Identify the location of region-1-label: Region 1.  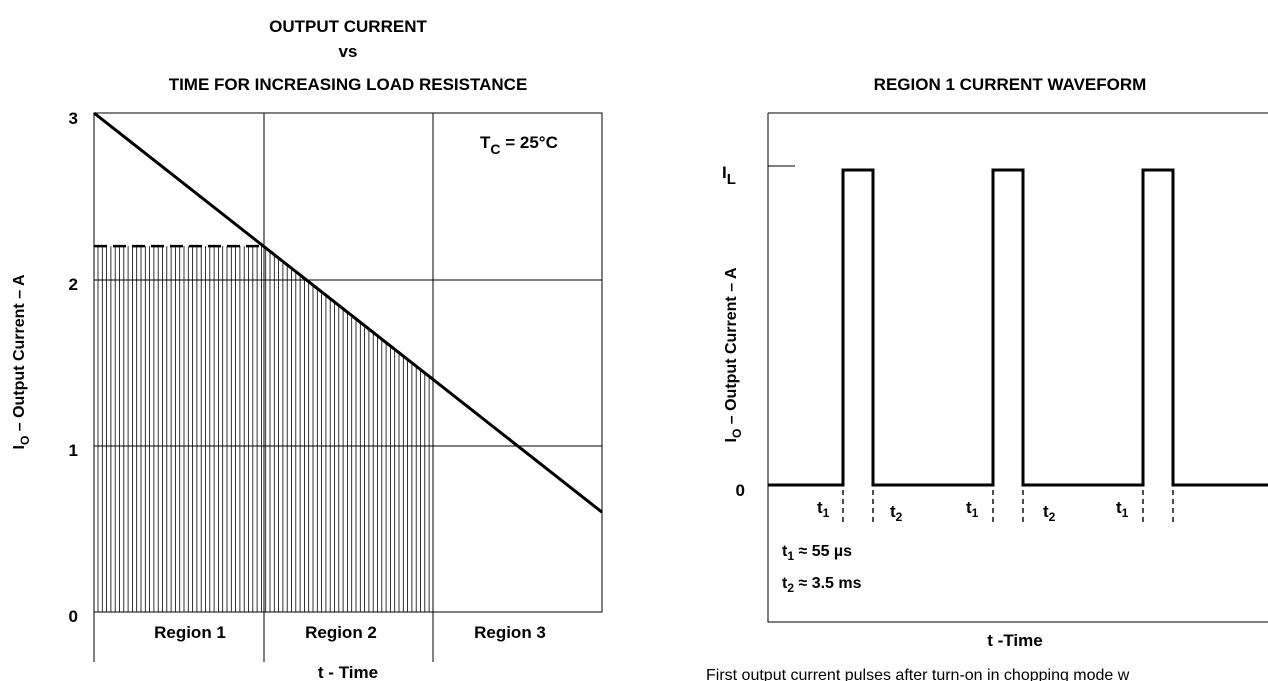
(190, 632).